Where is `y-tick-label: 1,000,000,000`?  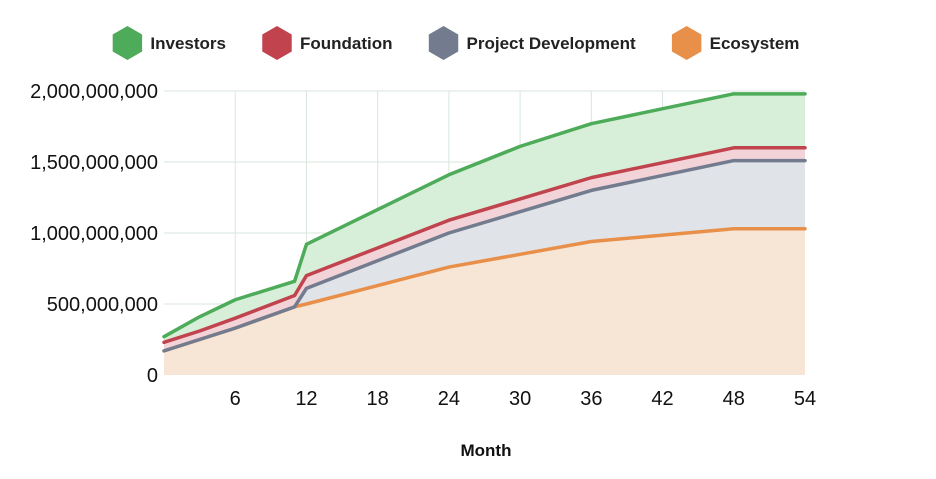 y-tick-label: 1,000,000,000 is located at coordinates (94, 234).